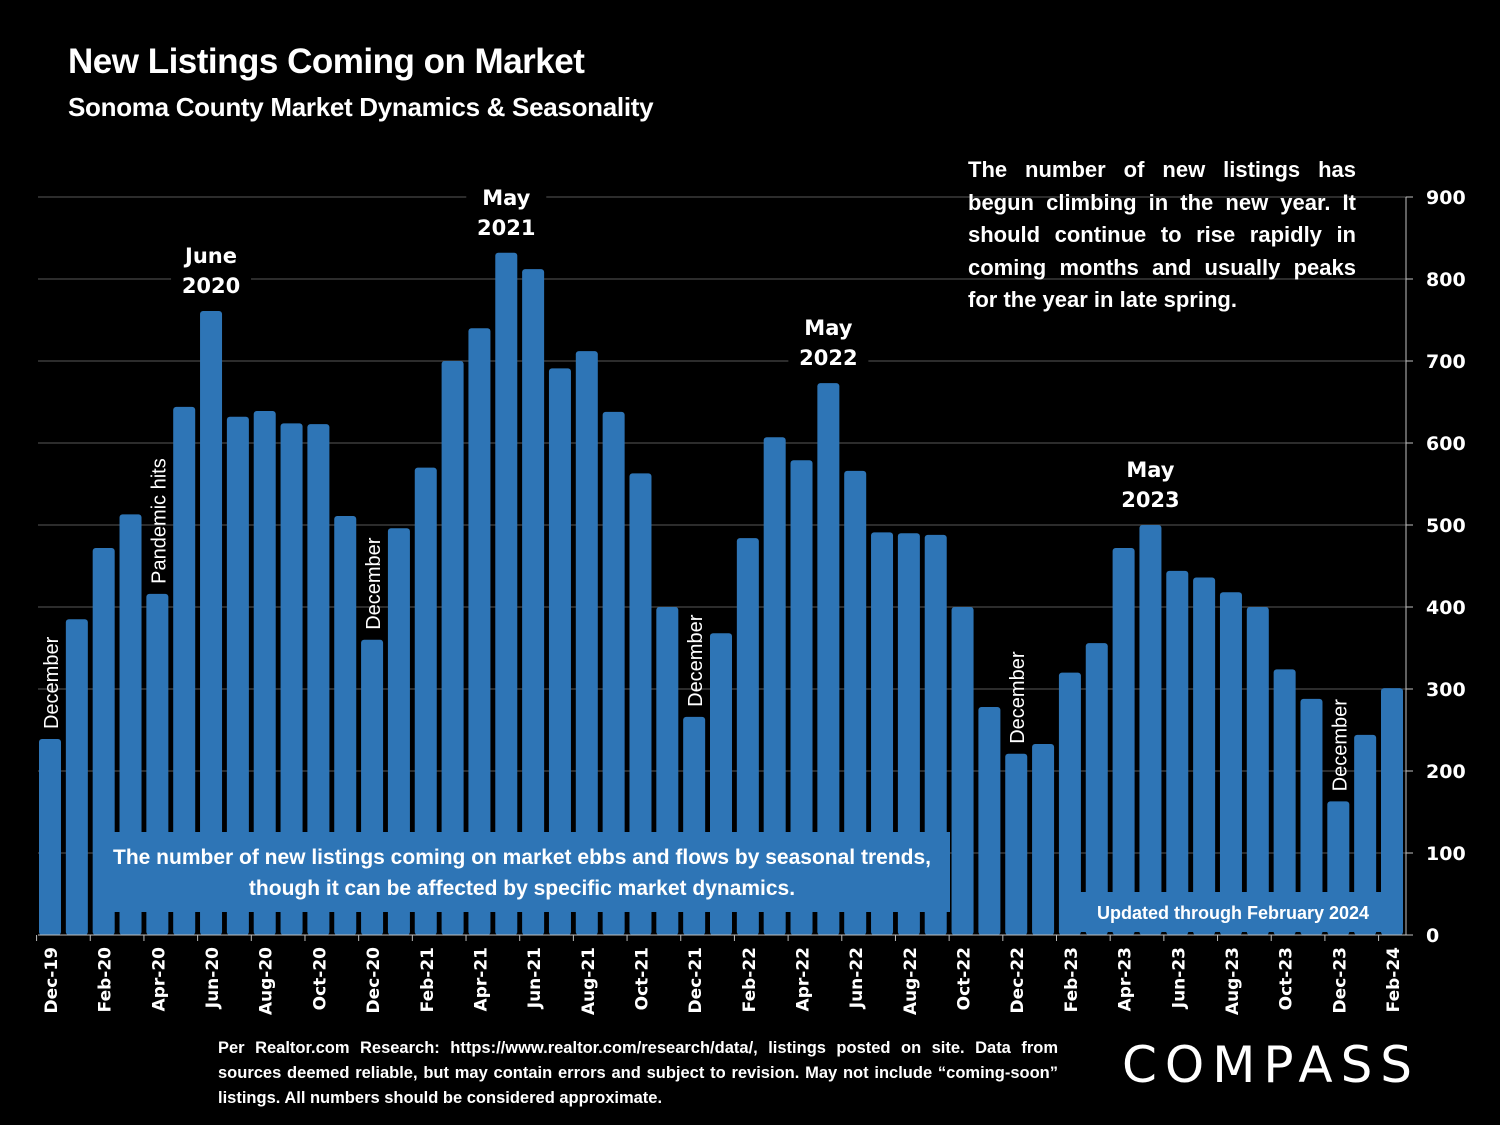 Image resolution: width=1500 pixels, height=1125 pixels. Describe the element at coordinates (213, 978) in the screenshot. I see `x-tick-label: Jun-20` at that location.